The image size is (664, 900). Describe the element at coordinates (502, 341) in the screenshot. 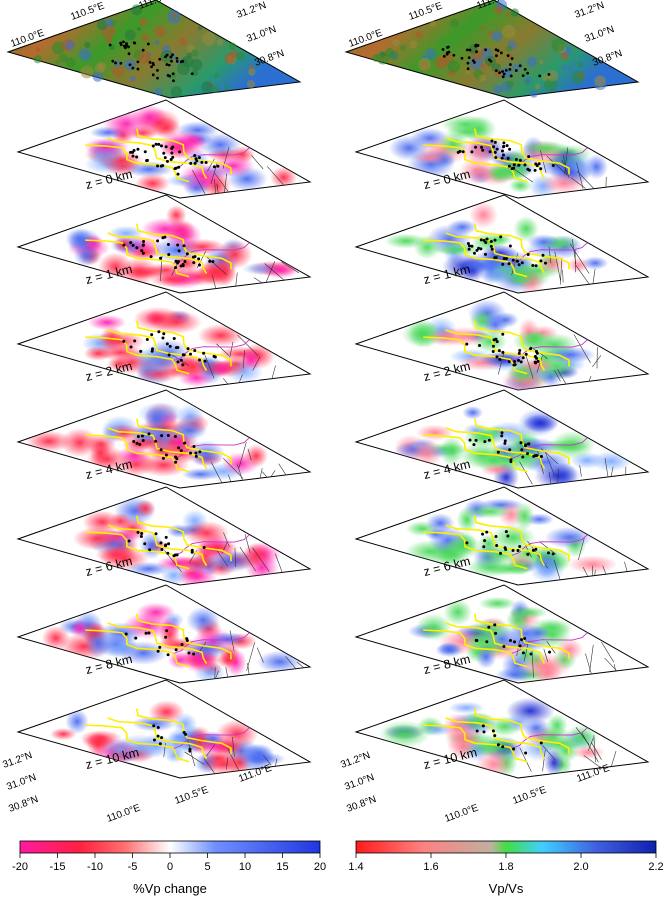

I see `depth-slice: z = 2 km` at that location.